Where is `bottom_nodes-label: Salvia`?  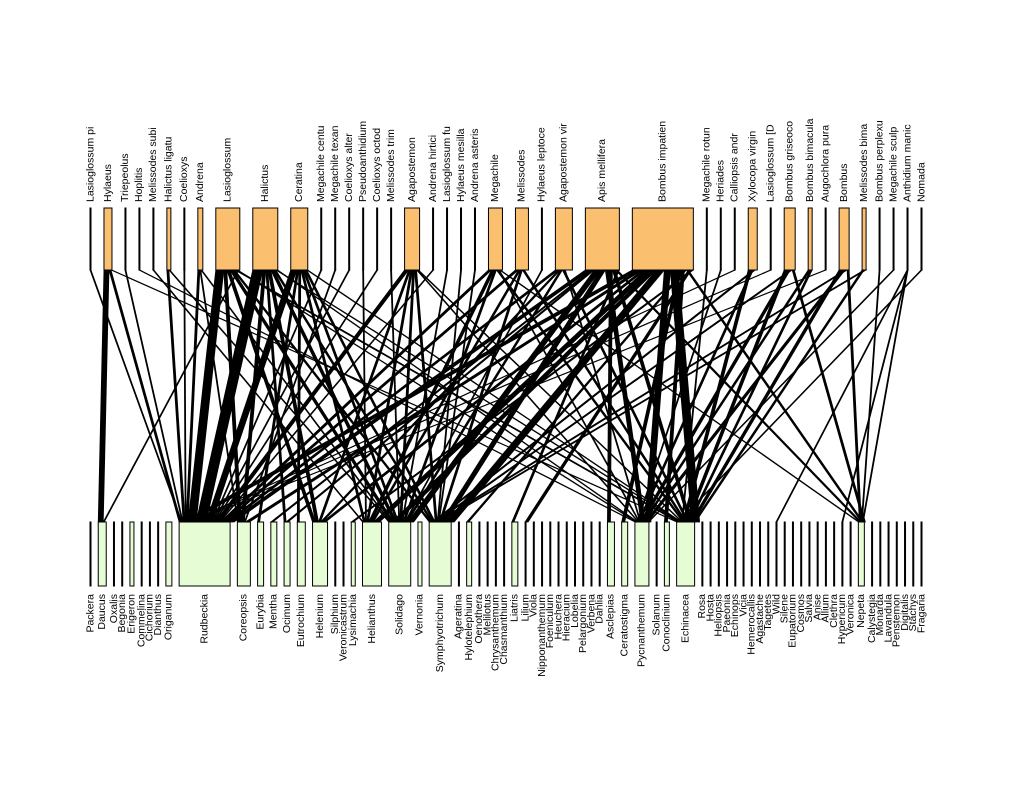
bottom_nodes-label: Salvia is located at coordinates (809, 608).